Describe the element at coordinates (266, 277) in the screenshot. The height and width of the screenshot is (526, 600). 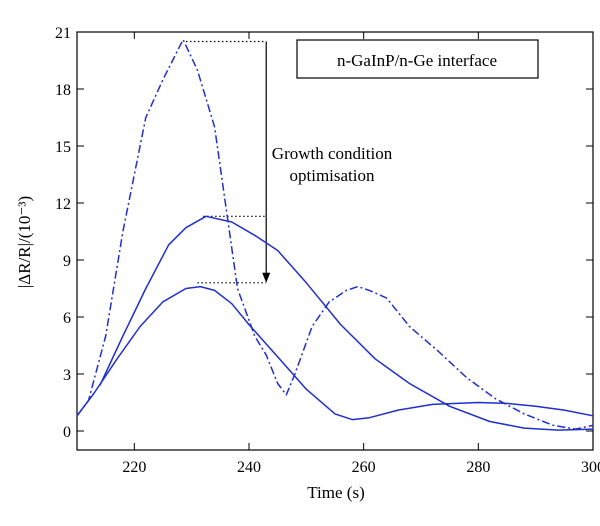
I see `annotation-arrow-head` at that location.